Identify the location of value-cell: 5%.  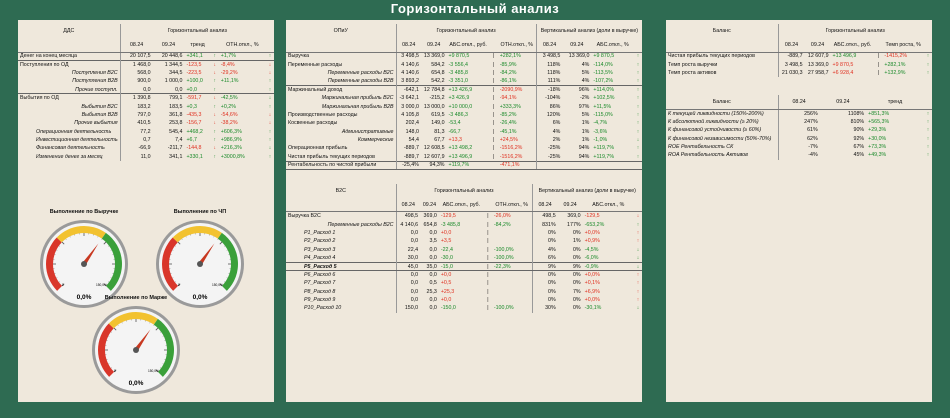
(585, 114).